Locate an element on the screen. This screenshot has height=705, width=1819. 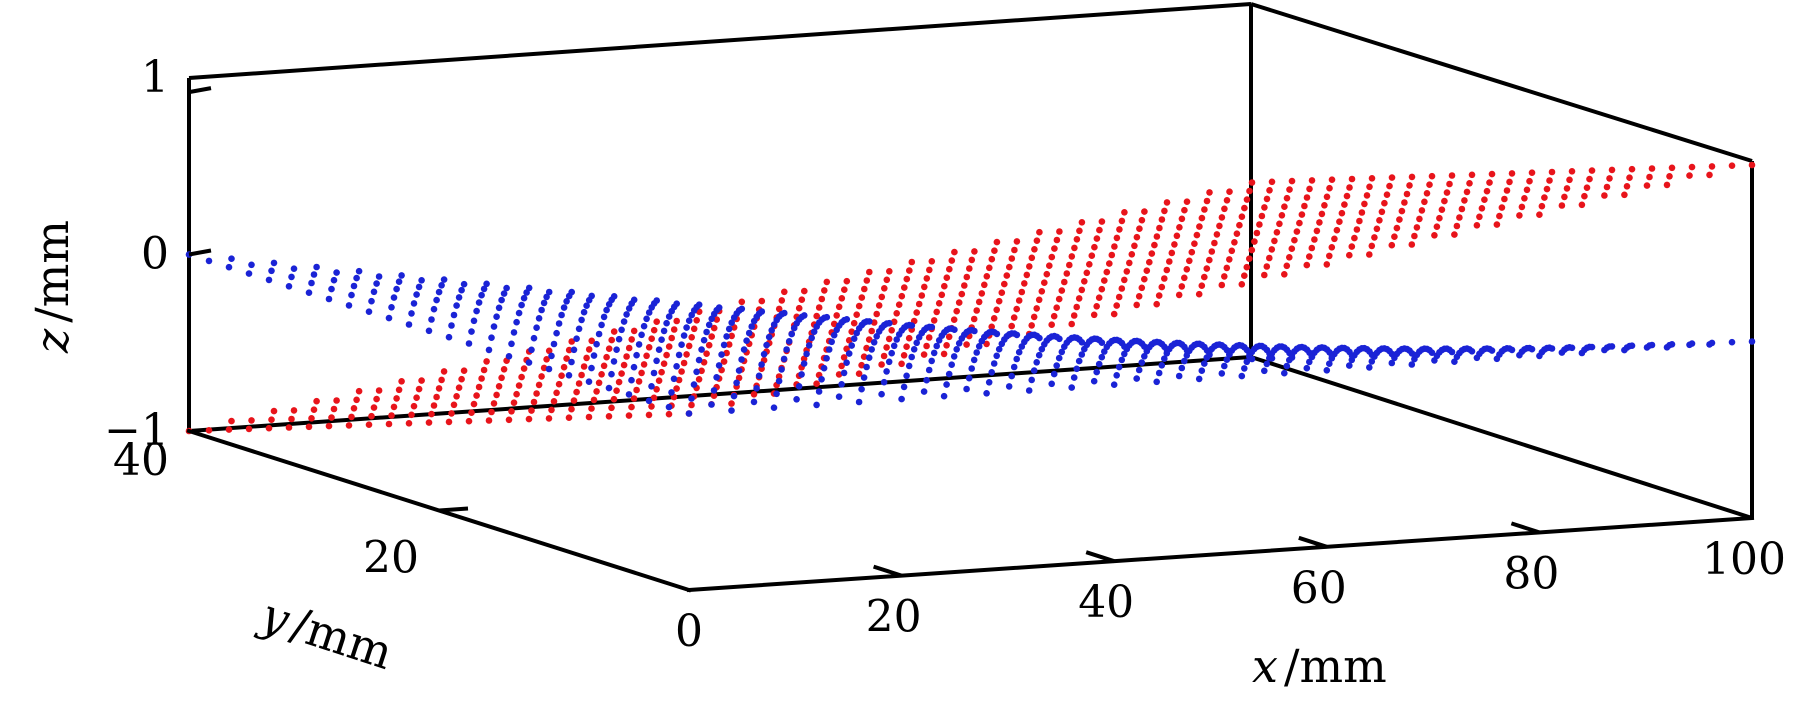
x-tick is located at coordinates (1525, 528).